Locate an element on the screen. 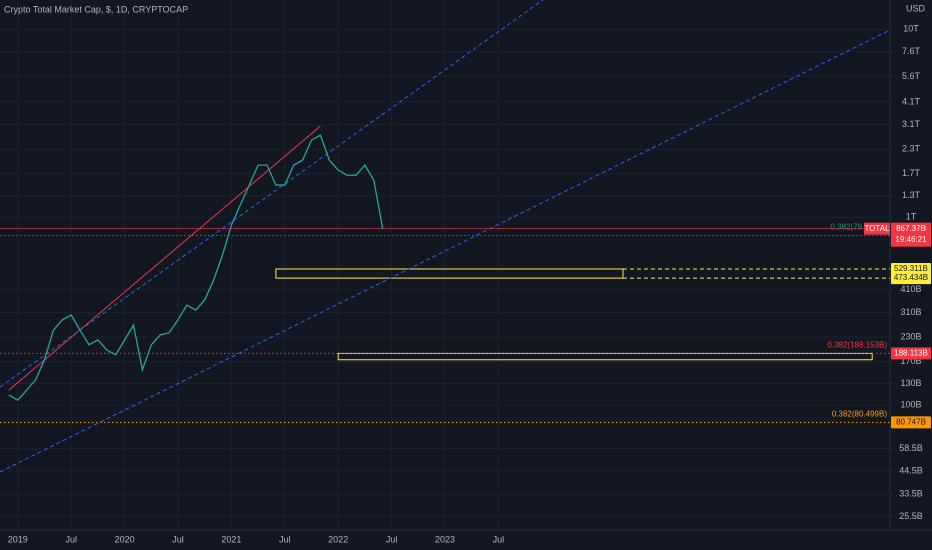 The height and width of the screenshot is (550, 932). price-badge-label: 529.311B is located at coordinates (911, 268).